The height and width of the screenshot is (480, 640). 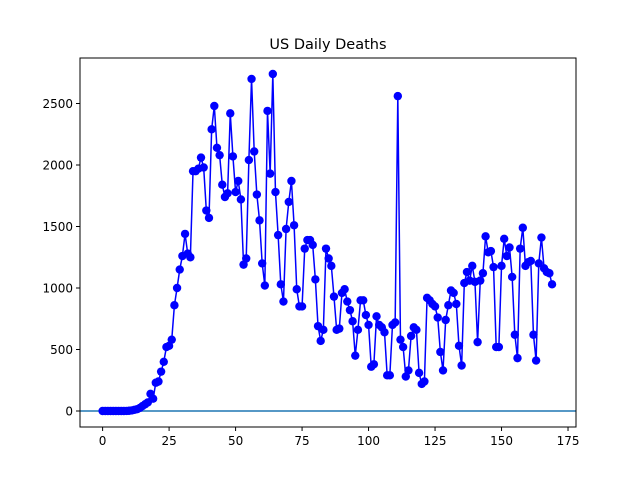 What do you see at coordinates (61, 350) in the screenshot?
I see `y-tick-label: 500` at bounding box center [61, 350].